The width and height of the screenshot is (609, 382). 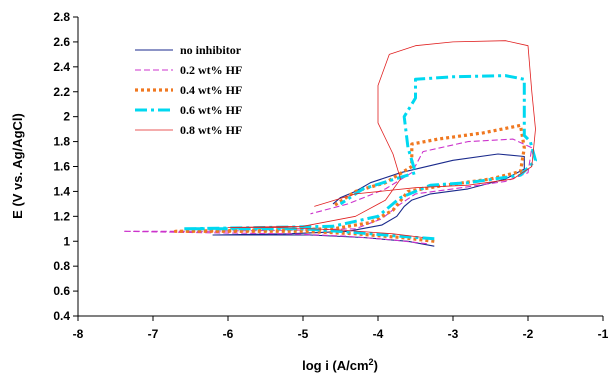 I want to click on x-tick-label: -4, so click(x=378, y=334).